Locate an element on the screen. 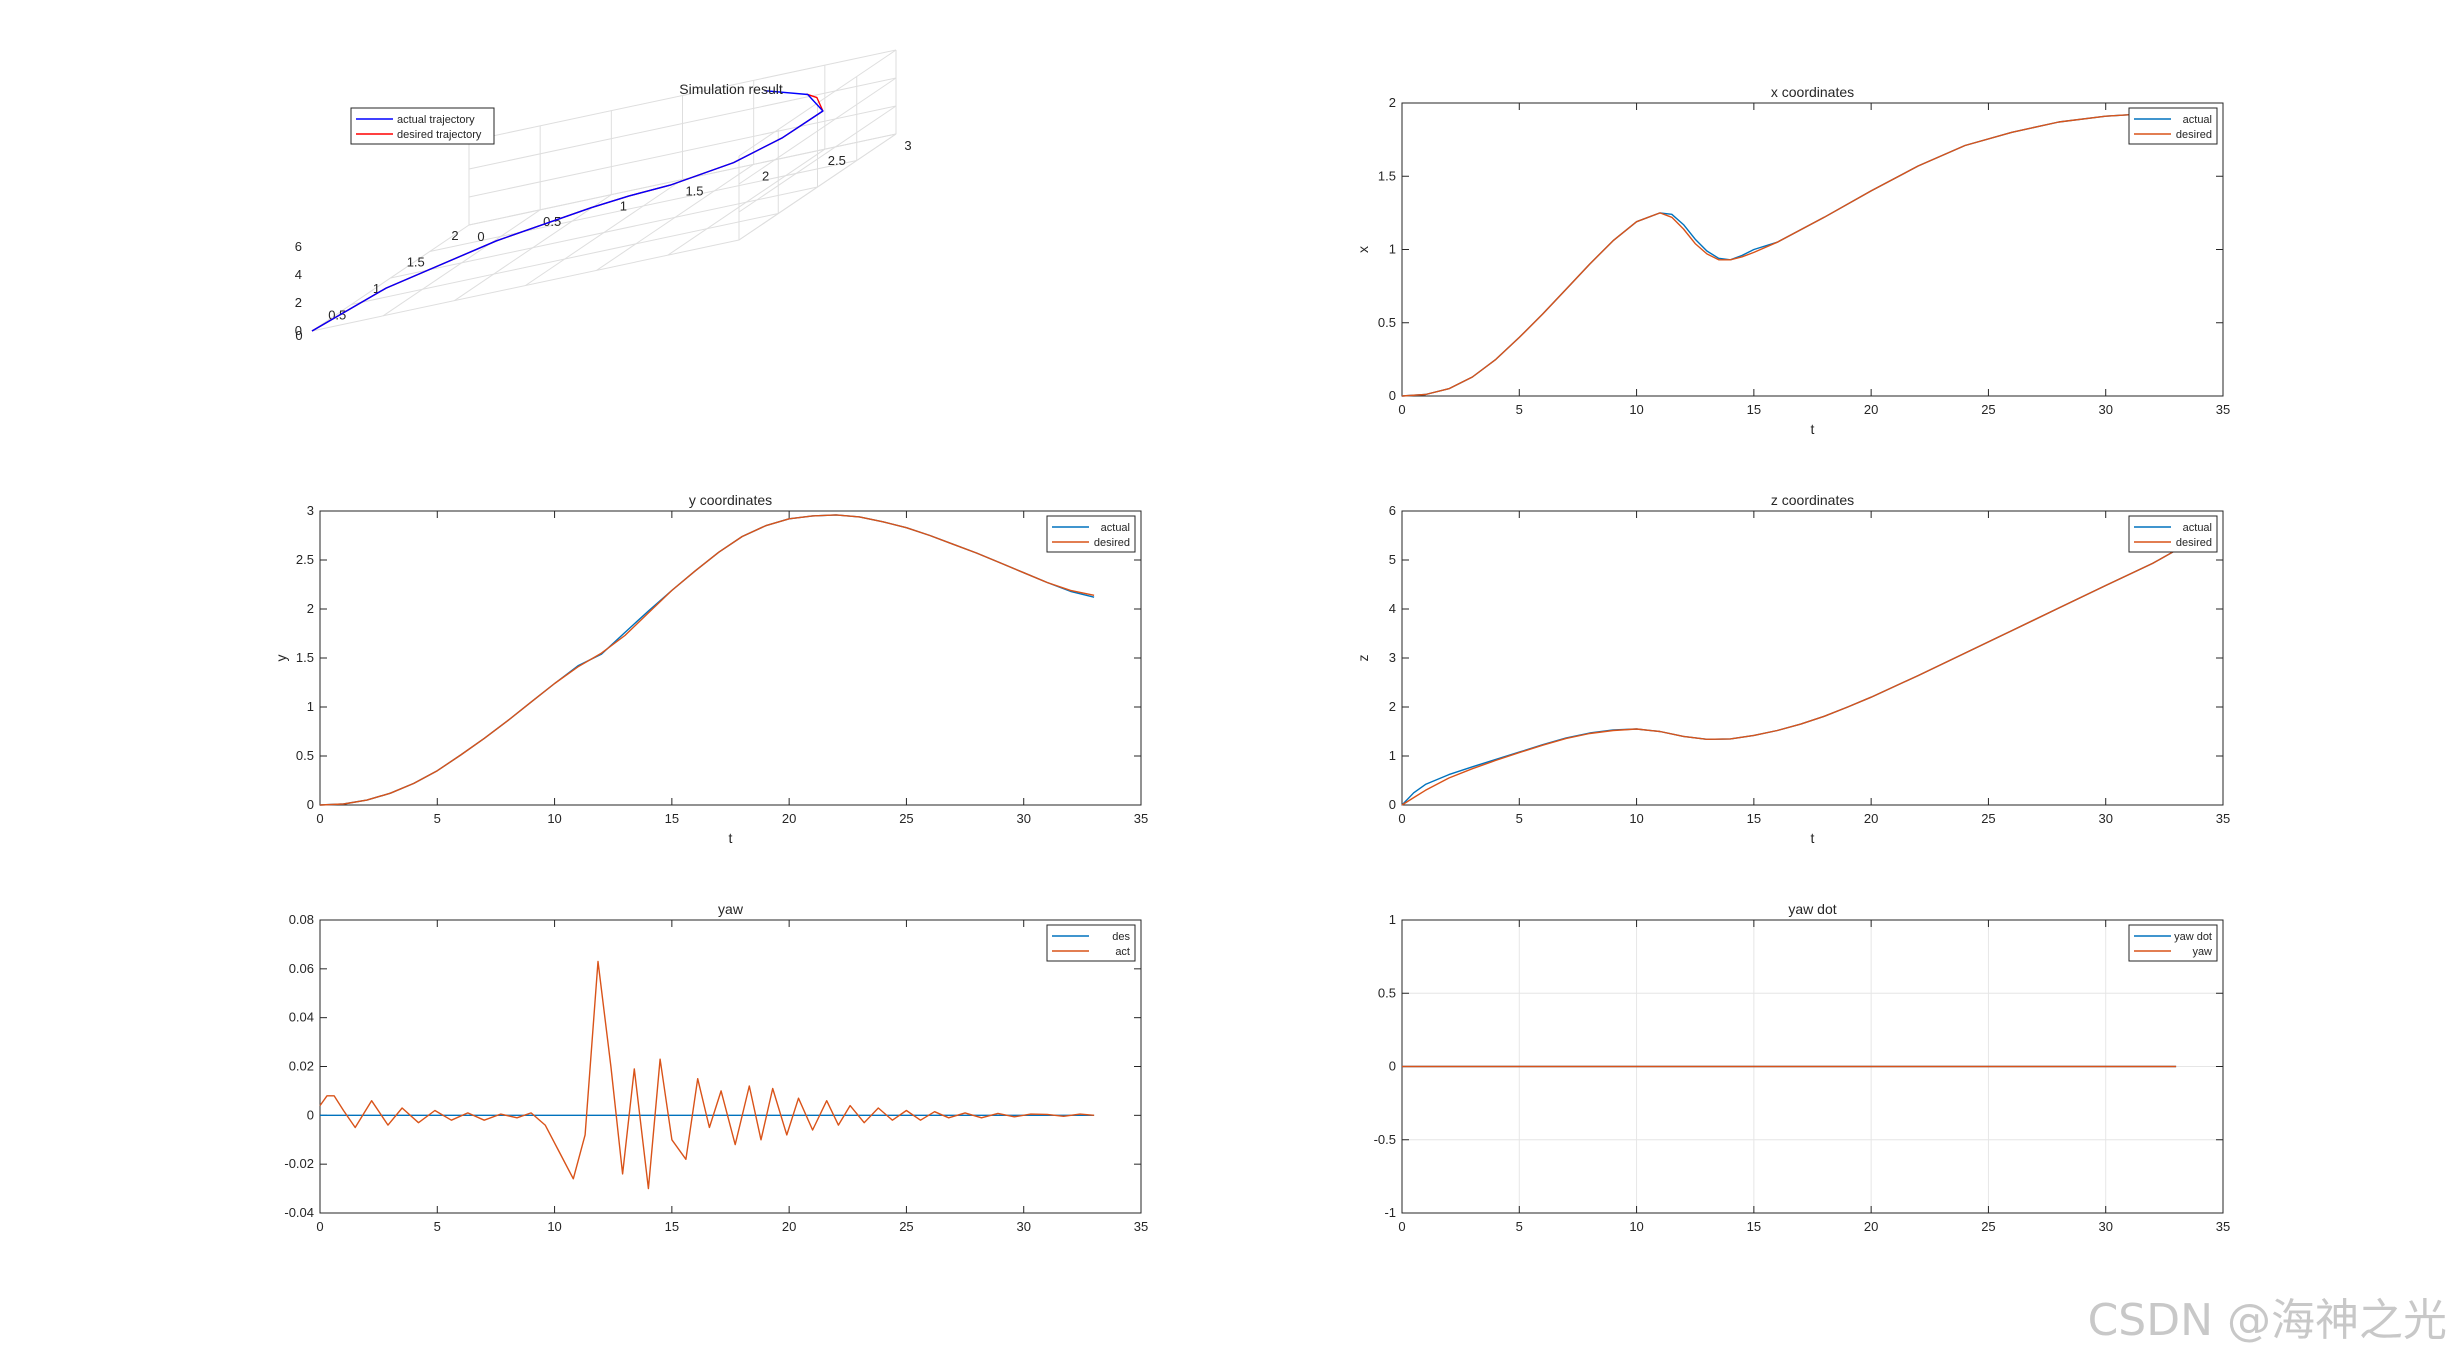  y-tick-label: 6 is located at coordinates (1392, 510).